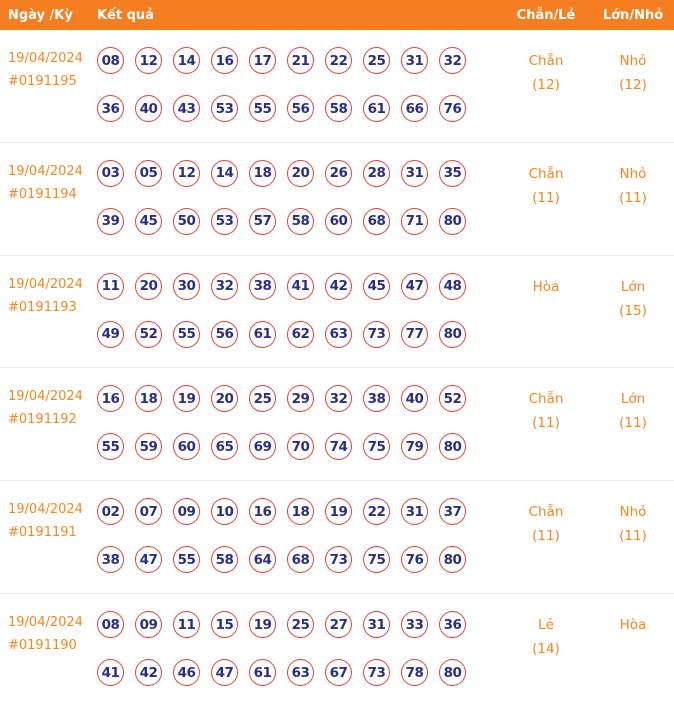 The width and height of the screenshot is (674, 707). What do you see at coordinates (262, 447) in the screenshot?
I see `number-ball: 69` at bounding box center [262, 447].